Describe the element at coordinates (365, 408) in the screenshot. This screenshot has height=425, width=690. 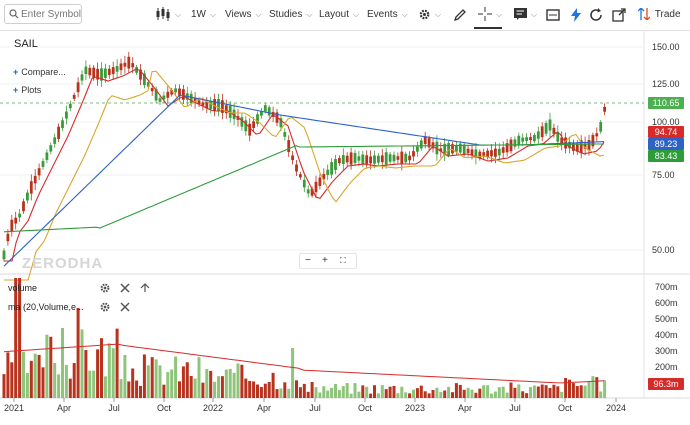
I see `x-tick-label: Oct` at that location.